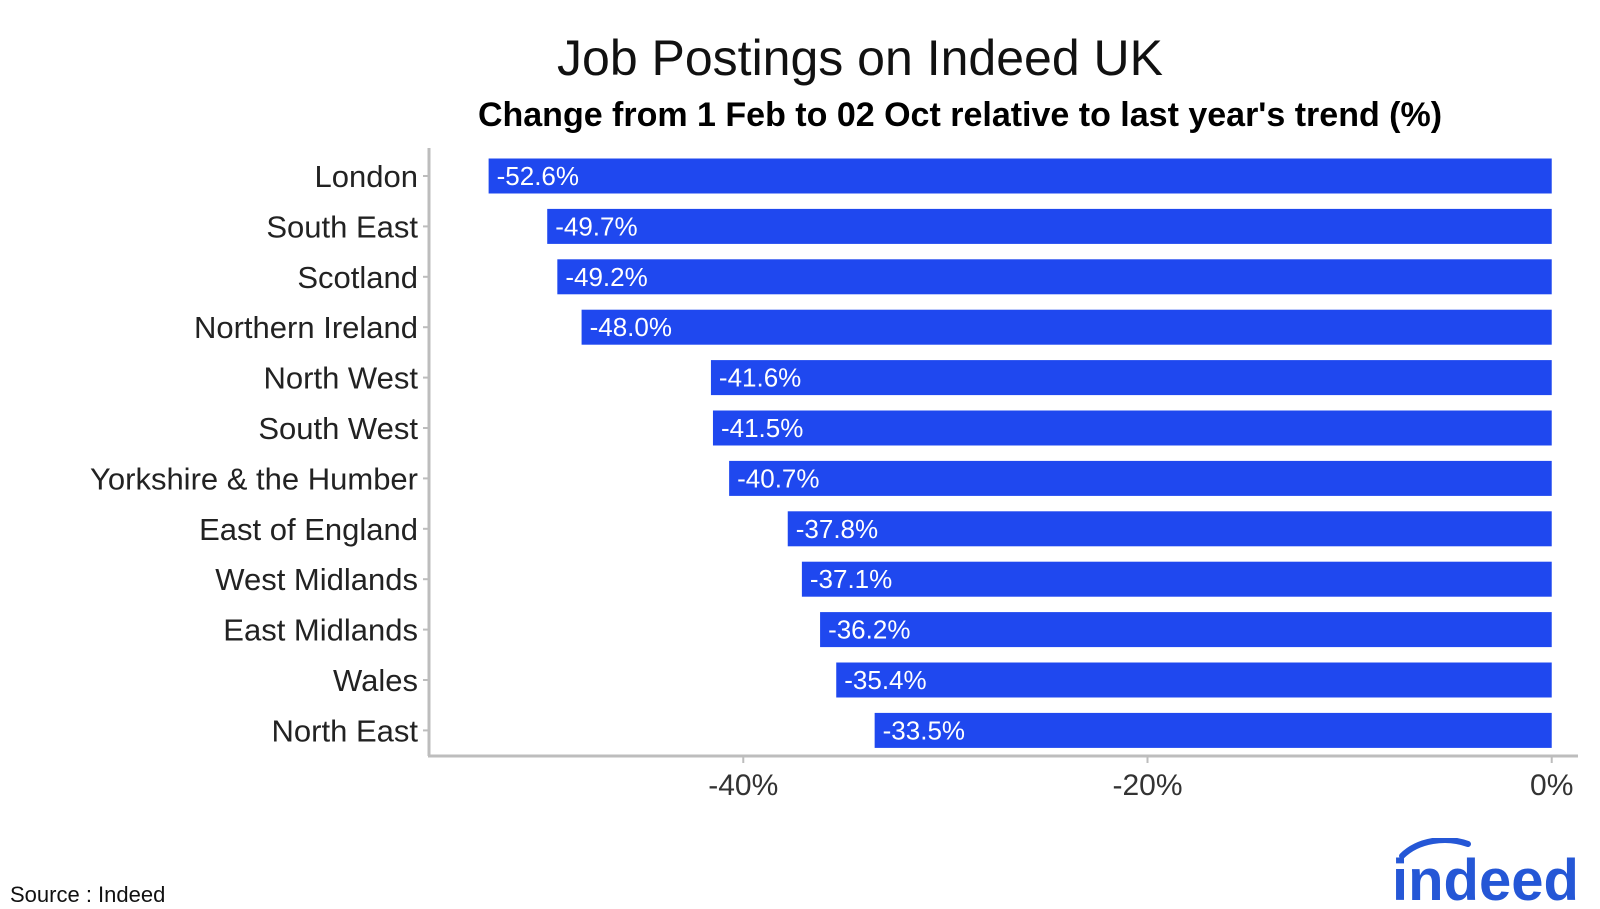  I want to click on category-label: East Midlands, so click(320, 630).